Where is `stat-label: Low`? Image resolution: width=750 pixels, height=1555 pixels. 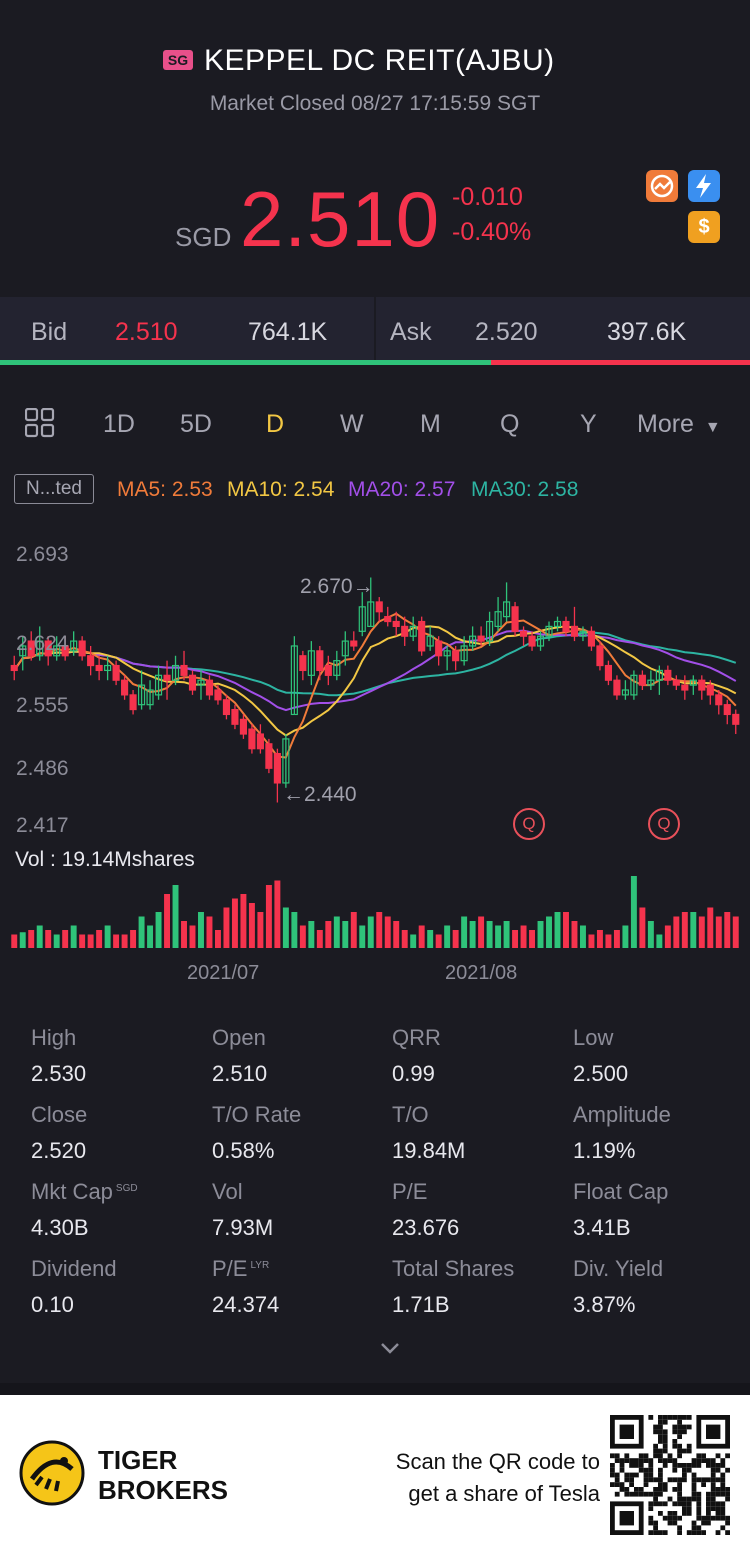 stat-label: Low is located at coordinates (593, 1037).